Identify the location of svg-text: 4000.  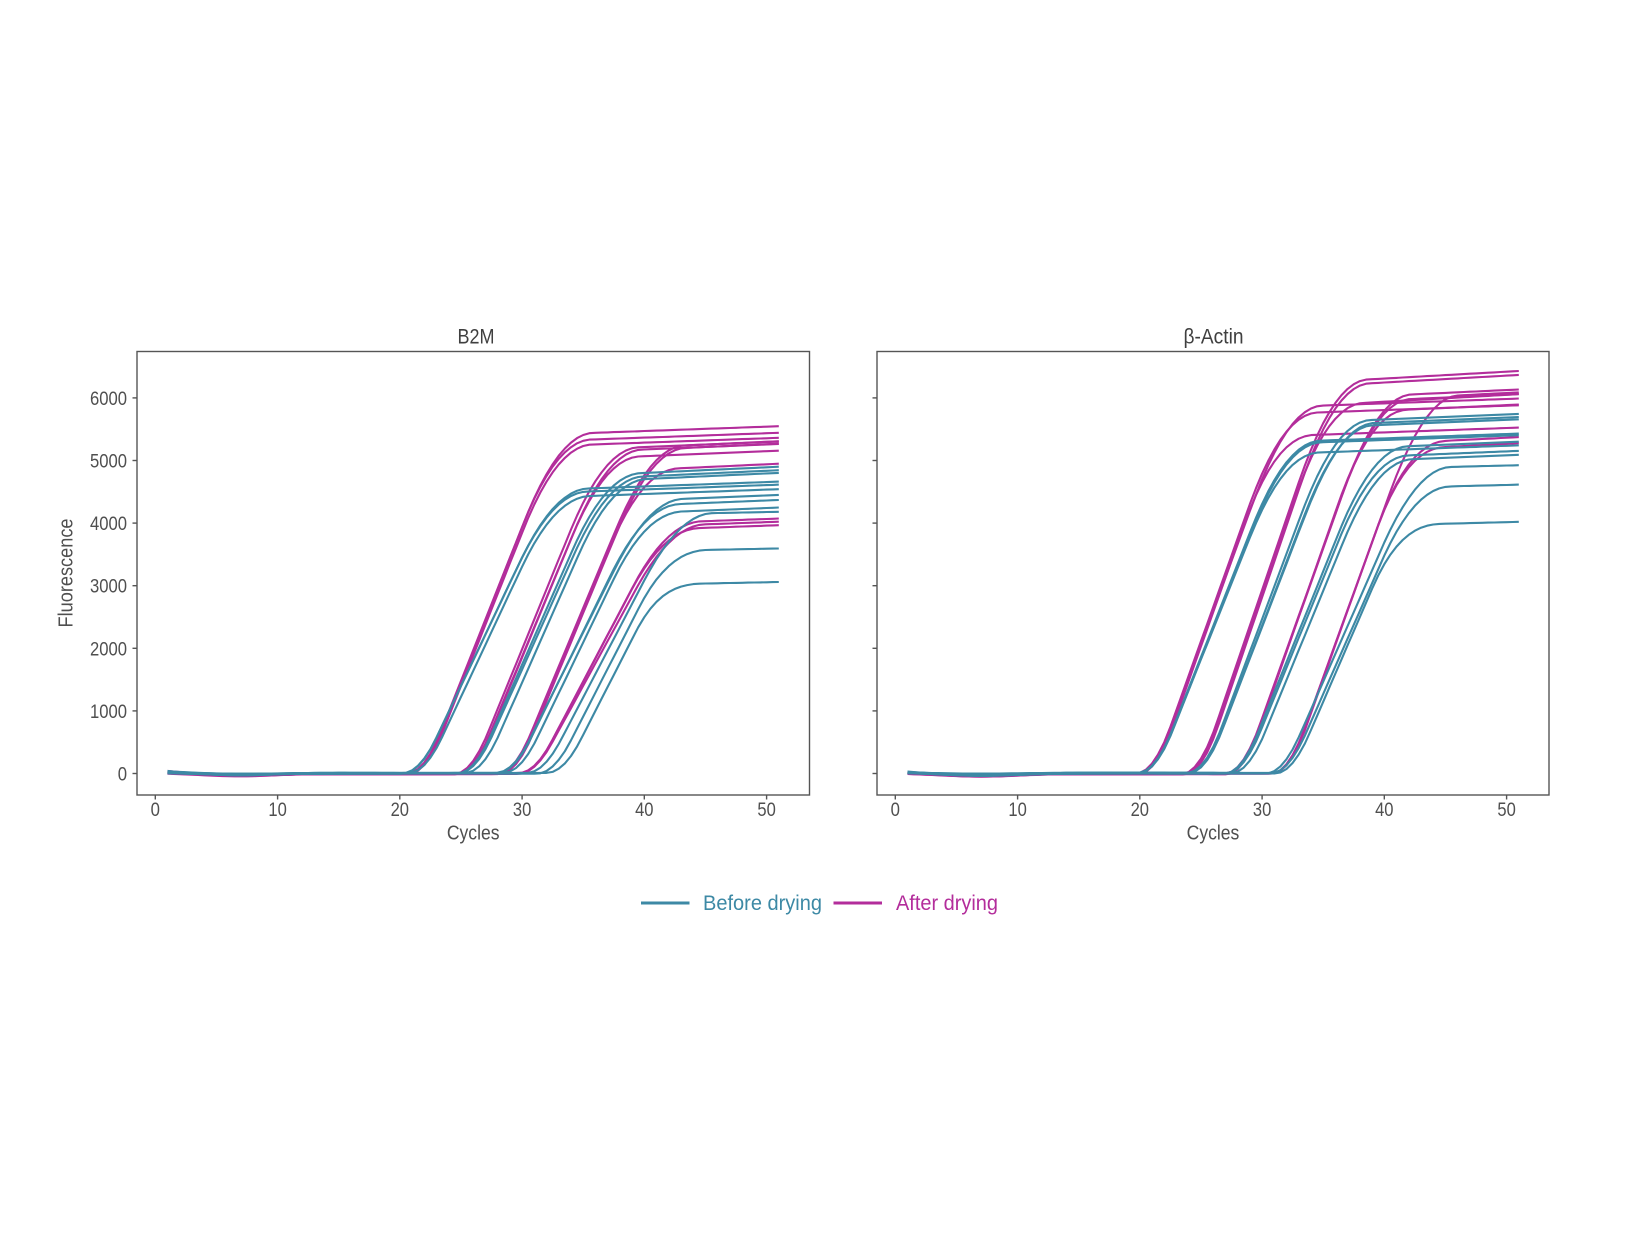
(108, 524).